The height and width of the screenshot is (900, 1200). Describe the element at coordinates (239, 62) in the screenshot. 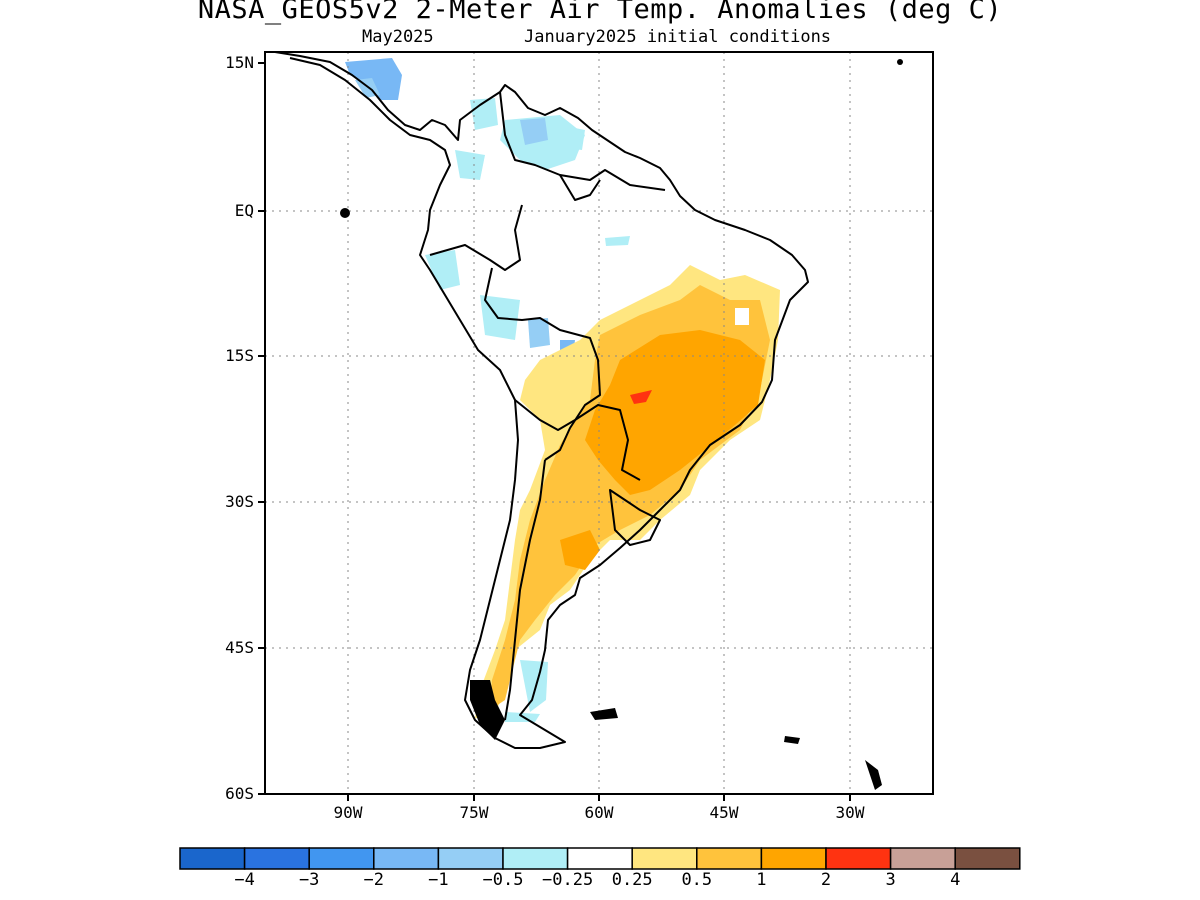

I see `lat-label-15n: 15N` at that location.